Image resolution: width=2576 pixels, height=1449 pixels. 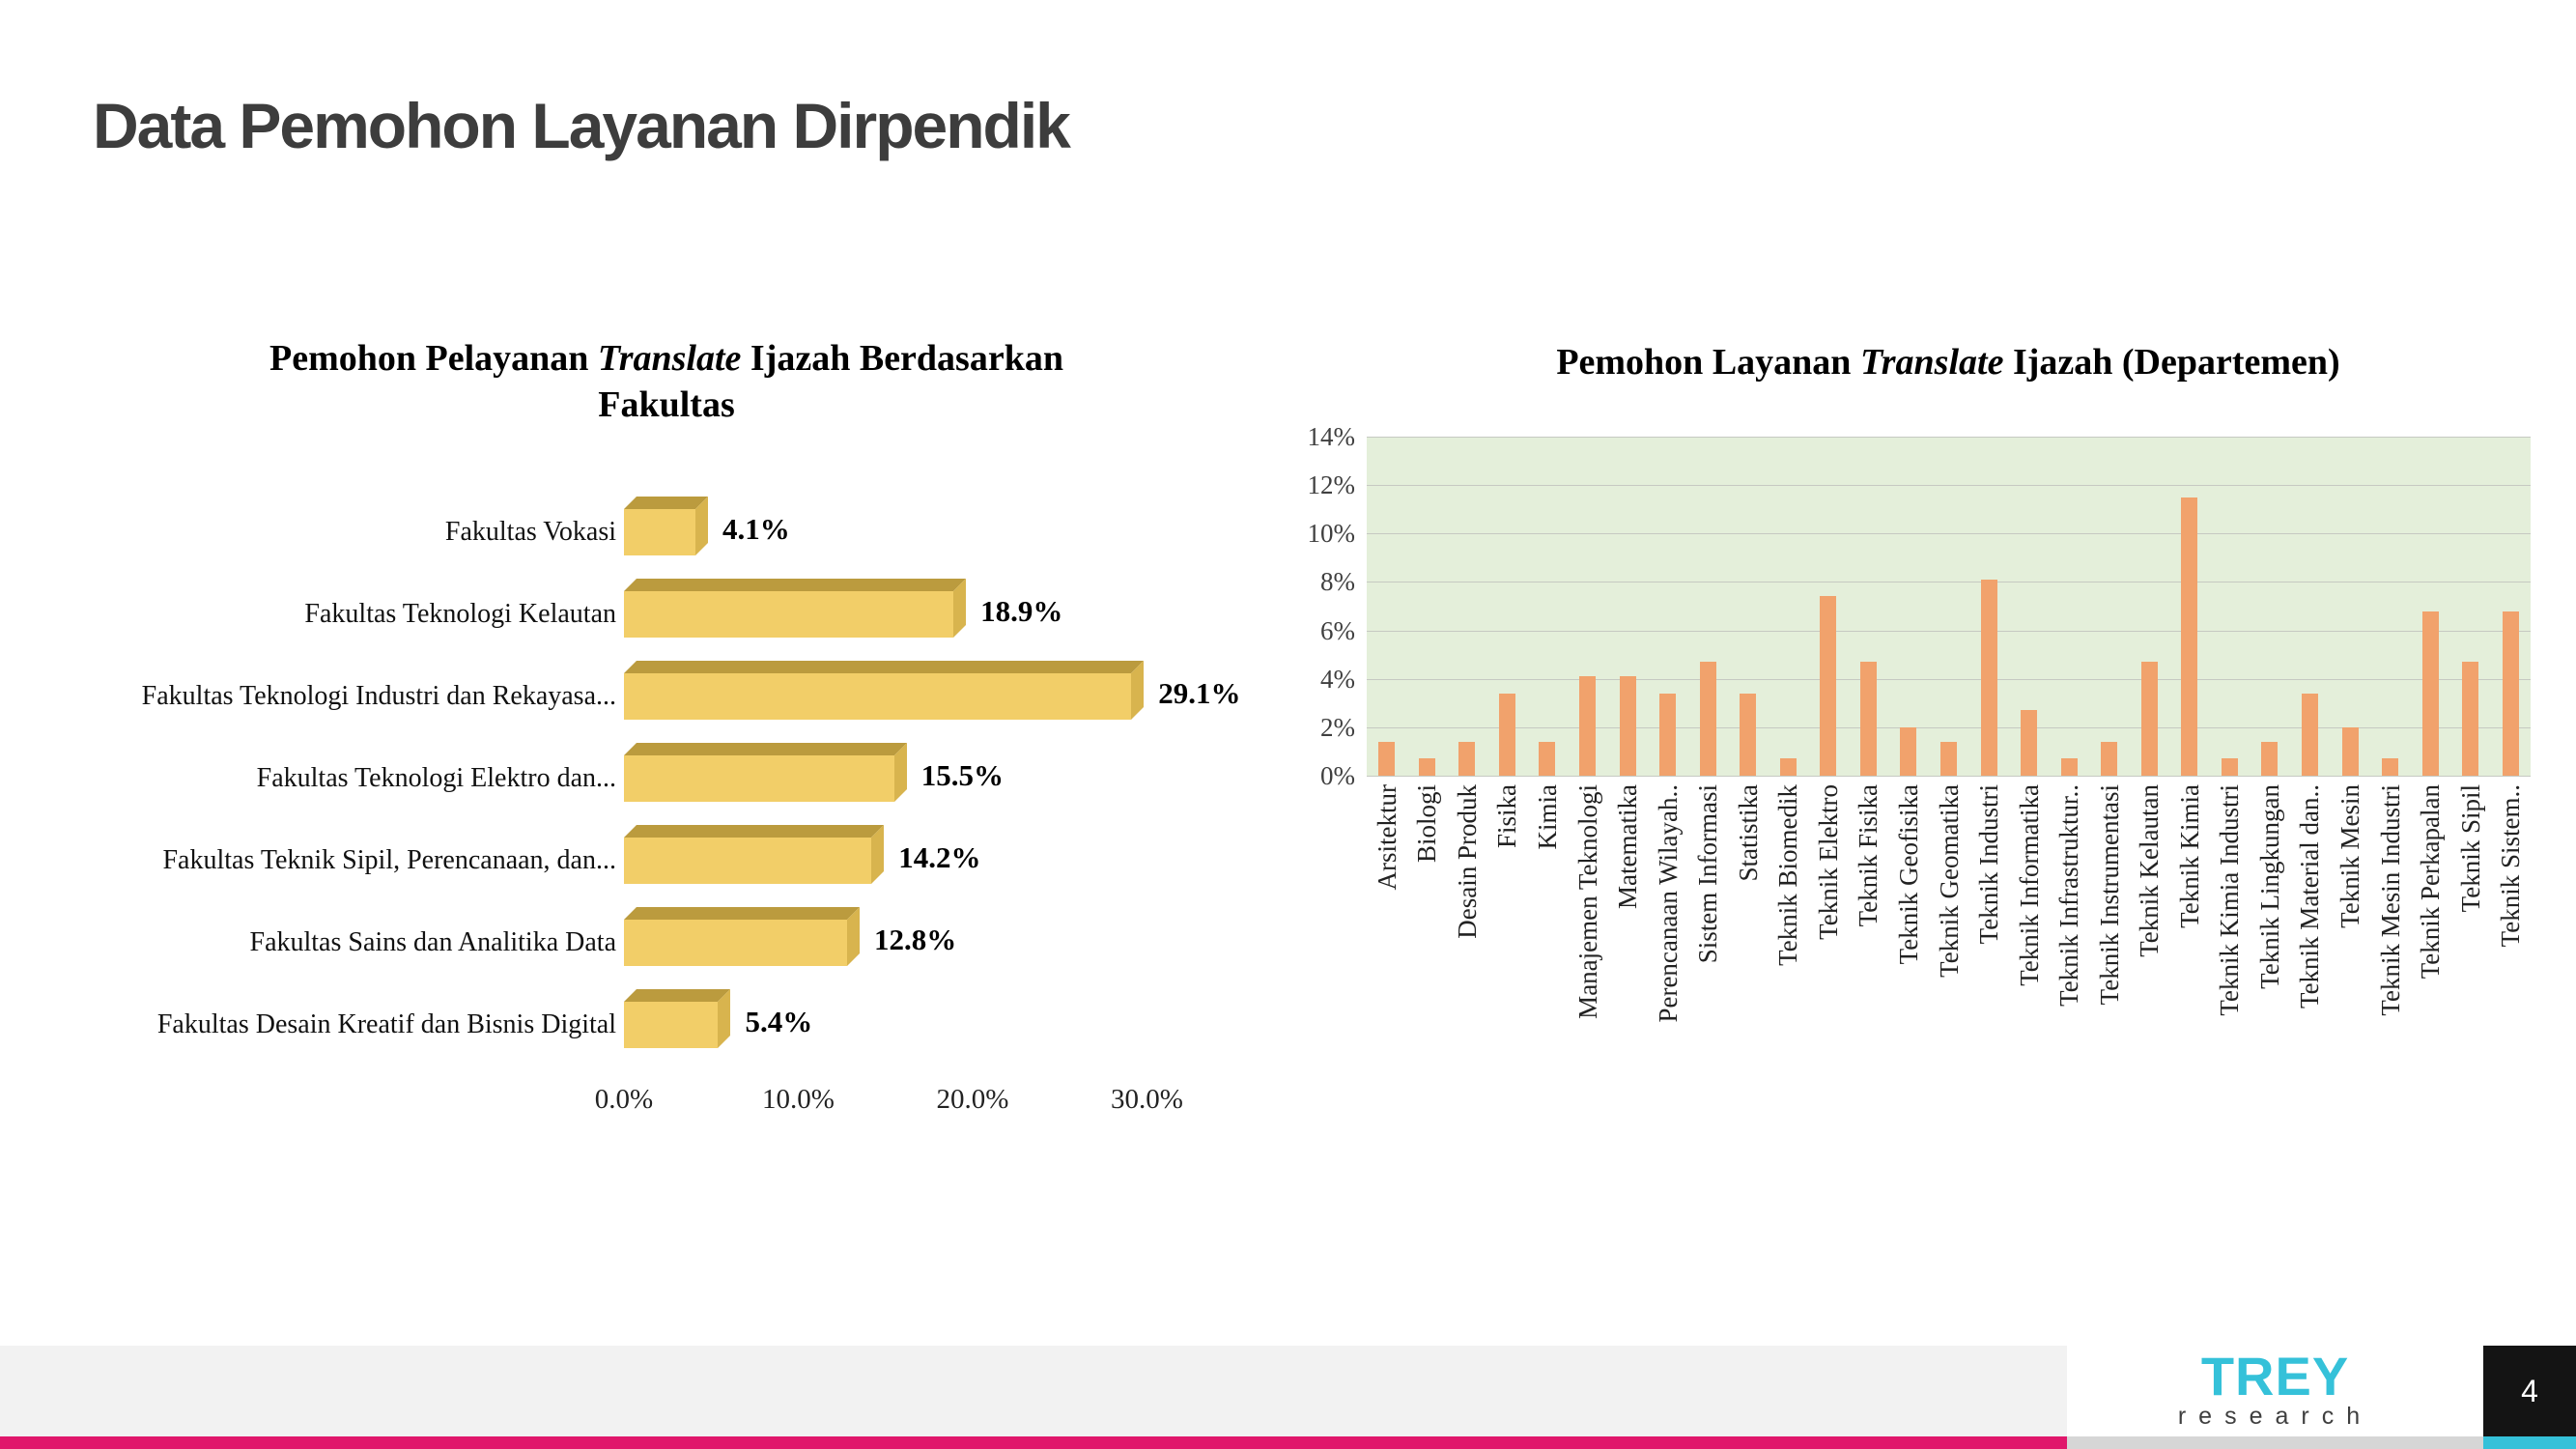 What do you see at coordinates (1337, 630) in the screenshot?
I see `y-axis-tick: 6%` at bounding box center [1337, 630].